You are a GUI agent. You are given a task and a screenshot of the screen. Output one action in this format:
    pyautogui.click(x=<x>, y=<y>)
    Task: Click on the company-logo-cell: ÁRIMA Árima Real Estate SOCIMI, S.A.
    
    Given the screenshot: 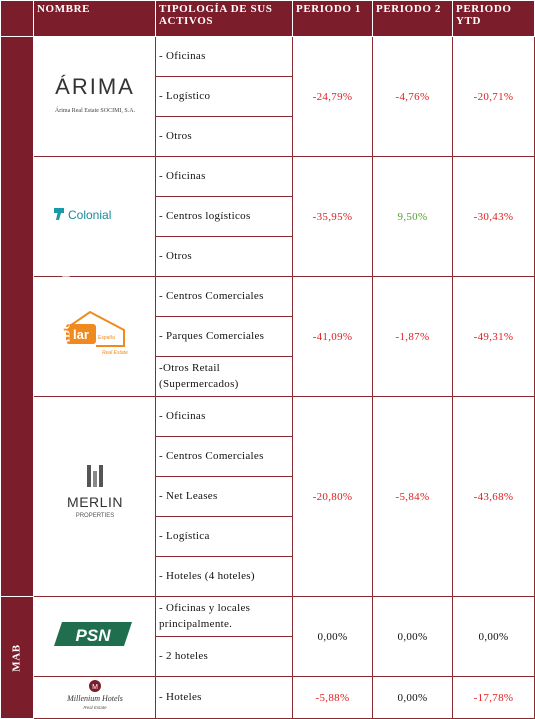 What is the action you would take?
    pyautogui.click(x=94, y=96)
    